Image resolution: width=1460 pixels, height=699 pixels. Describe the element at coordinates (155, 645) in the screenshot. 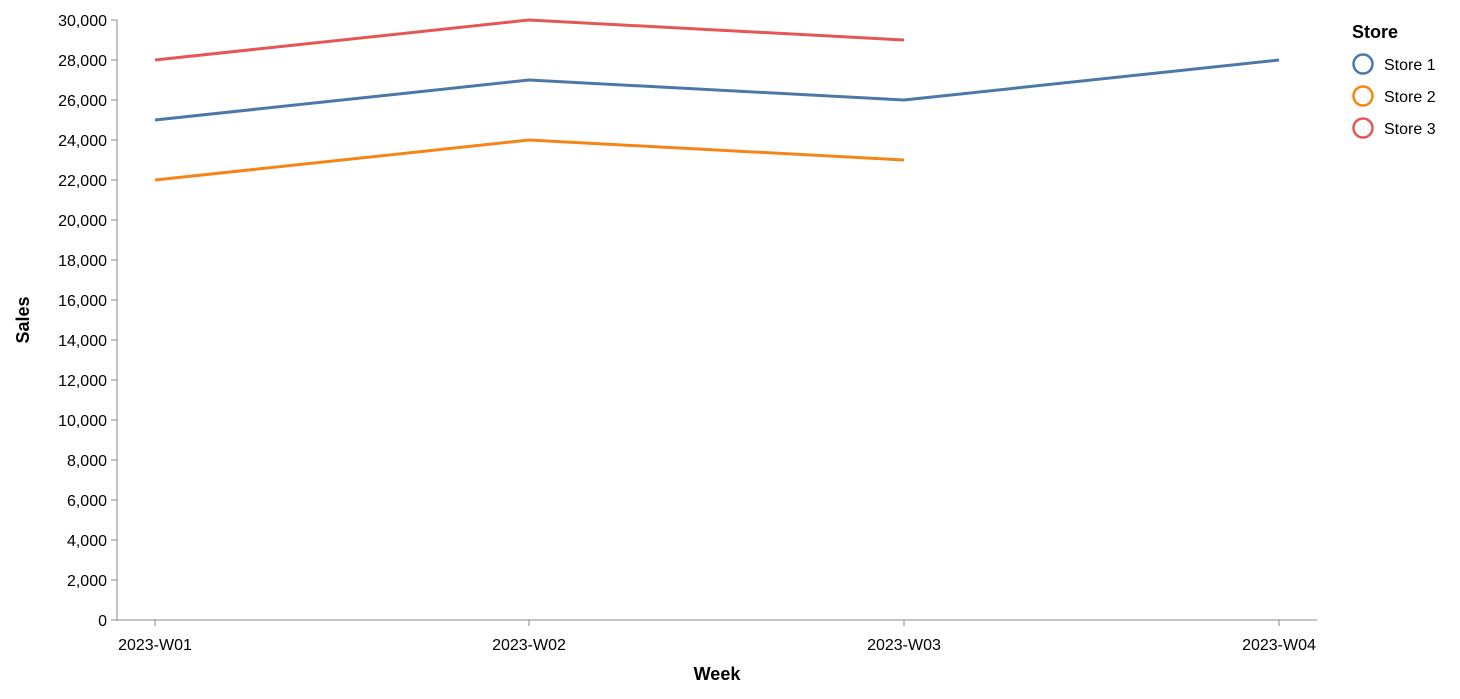

I see `x-tick-label: 2023-W01` at that location.